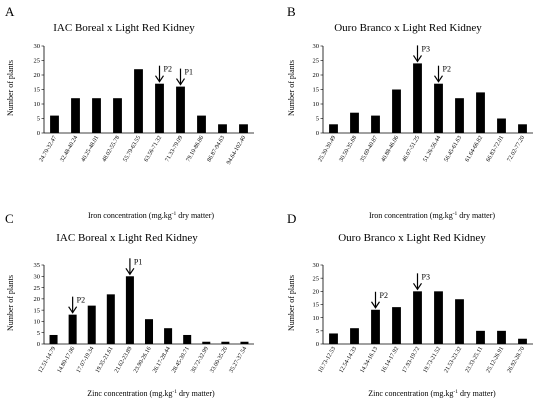 This screenshot has width=558, height=406. I want to click on x-tick-label: 12.54-14.33, so click(349, 360).